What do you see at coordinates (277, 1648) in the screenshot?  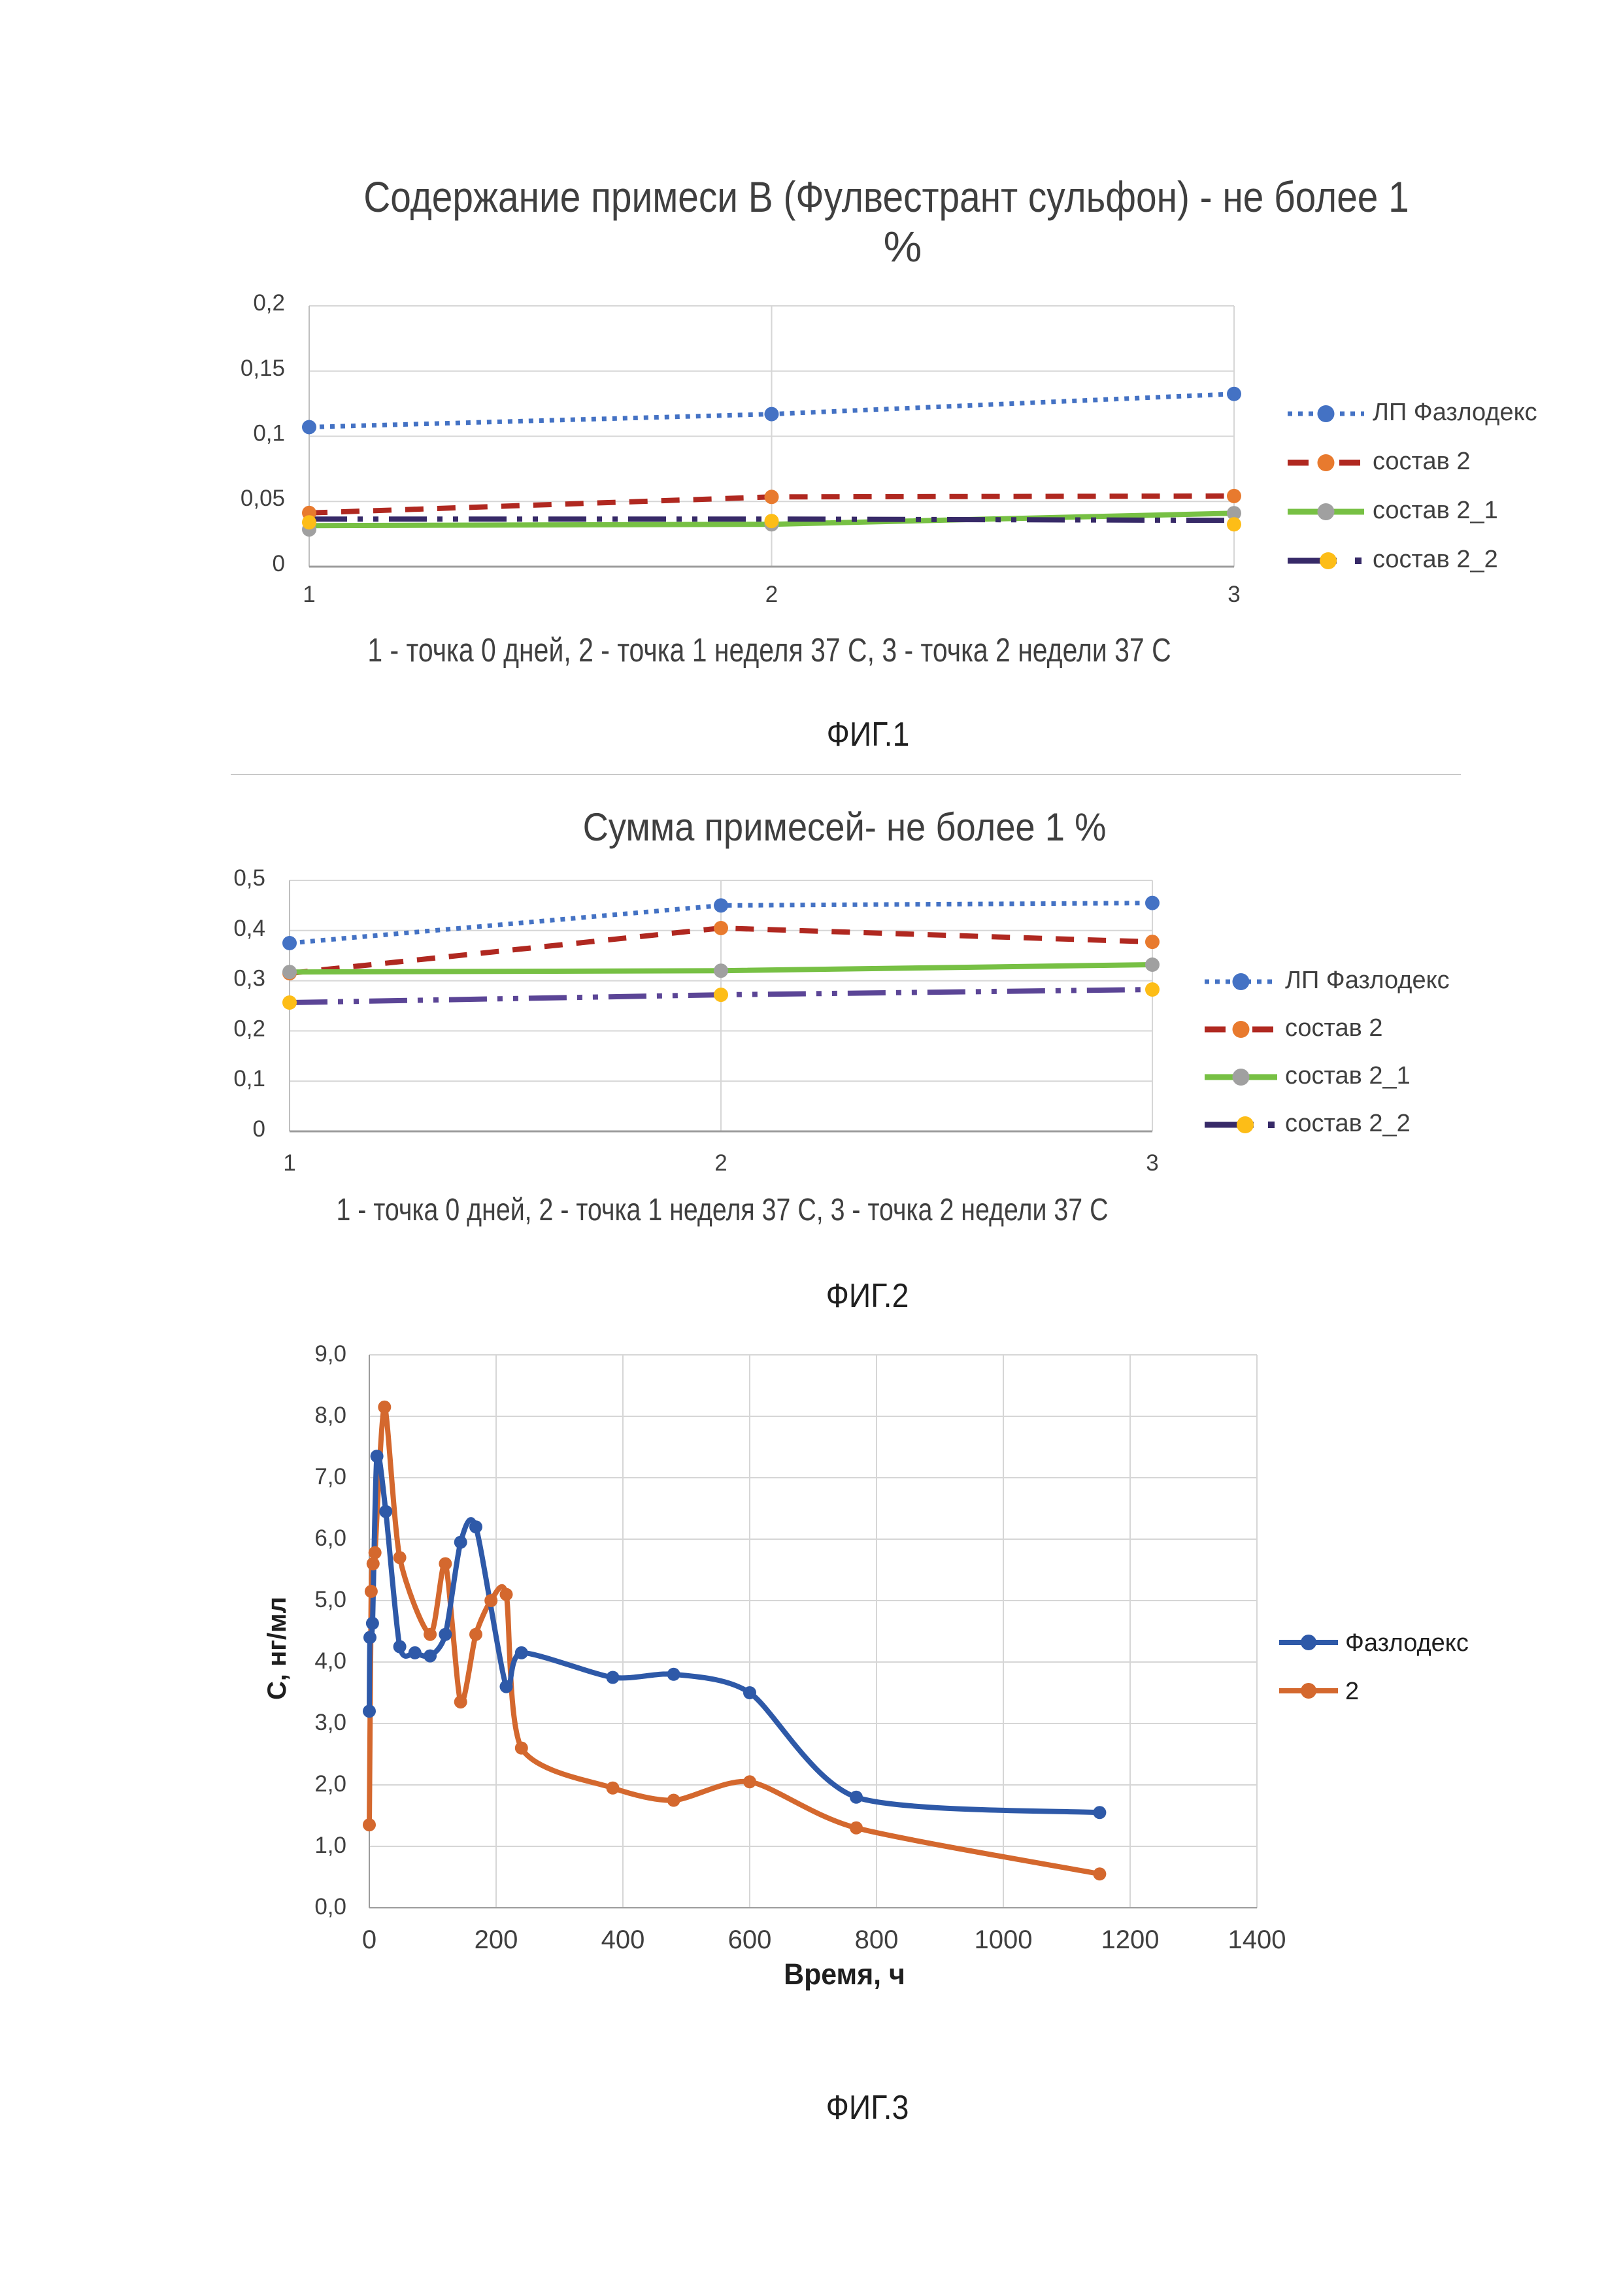 I see `svg-text: С, нг/мл` at bounding box center [277, 1648].